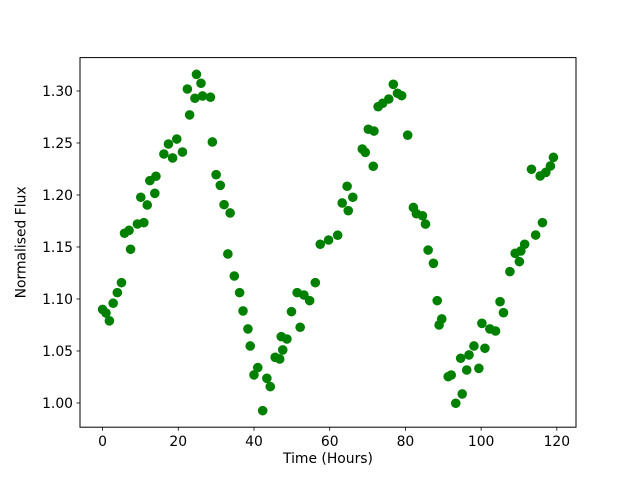  Describe the element at coordinates (57, 92) in the screenshot. I see `y-tick-label: 1.30` at that location.